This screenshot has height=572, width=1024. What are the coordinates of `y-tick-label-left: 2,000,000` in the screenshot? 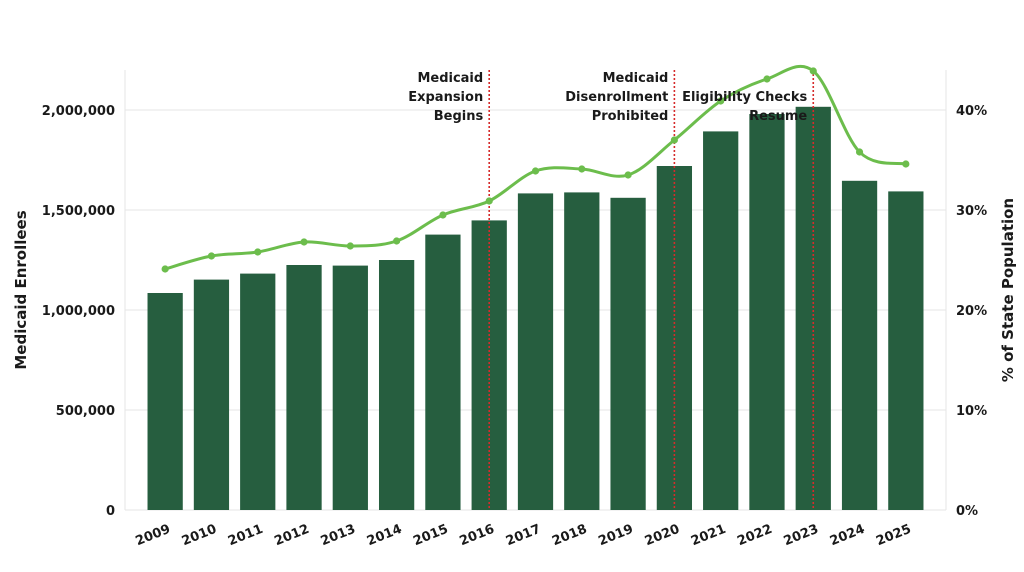 It's located at (78, 111).